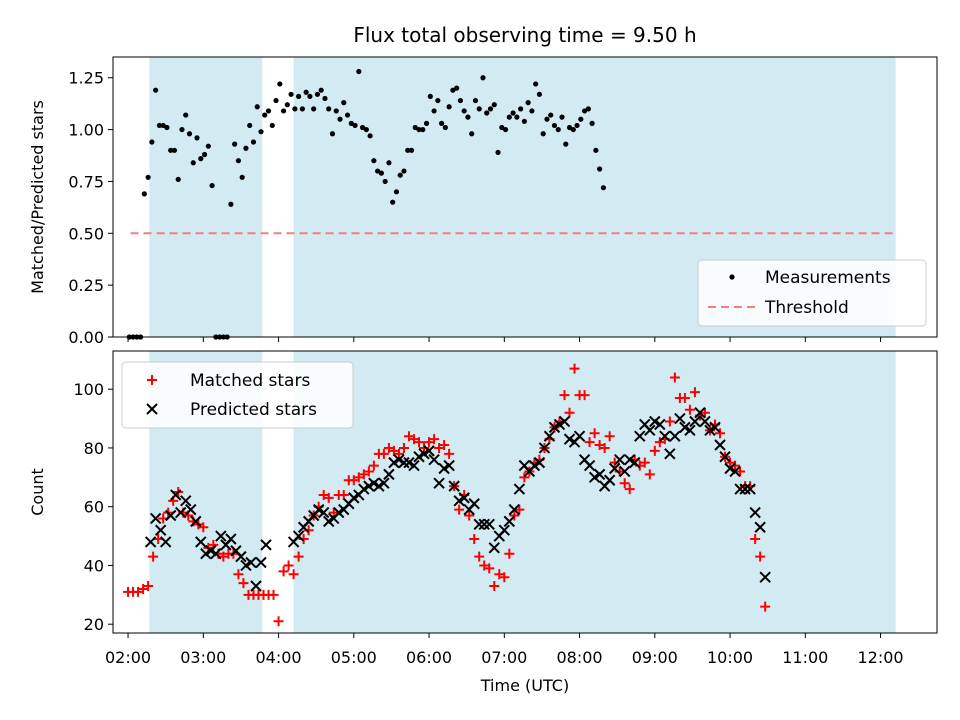  Describe the element at coordinates (86, 233) in the screenshot. I see `y-tick-label: 0.50` at that location.